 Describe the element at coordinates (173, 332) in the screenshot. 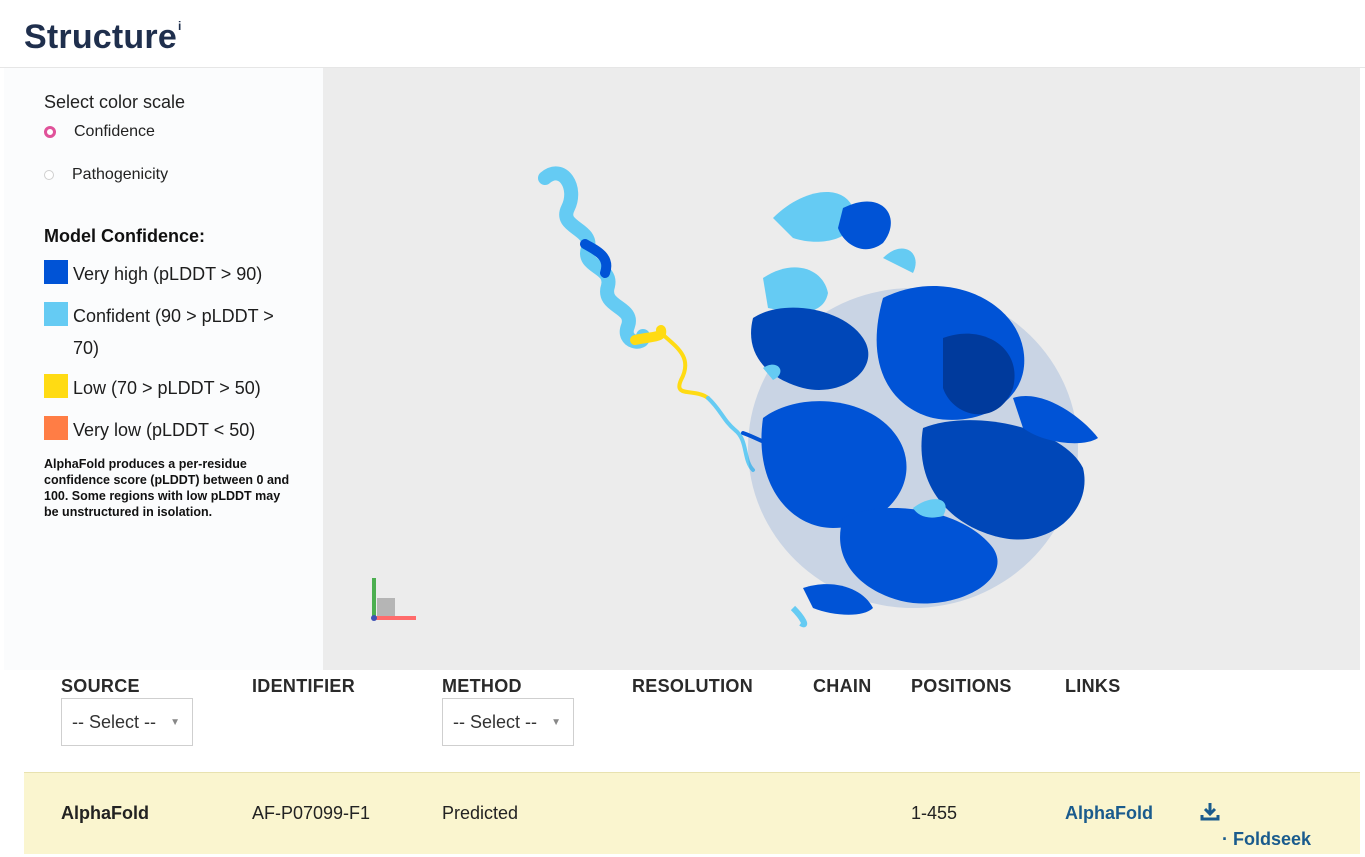

I see `legend-label: Confident (90 > pLDDT > 70)` at that location.